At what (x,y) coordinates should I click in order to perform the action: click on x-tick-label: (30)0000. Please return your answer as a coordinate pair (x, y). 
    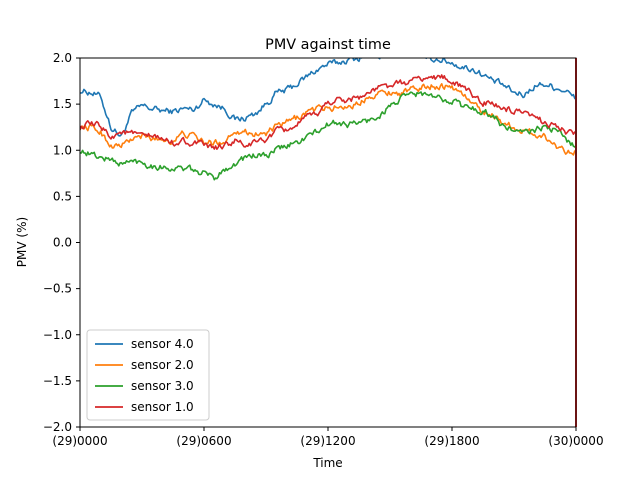
    Looking at the image, I should click on (575, 441).